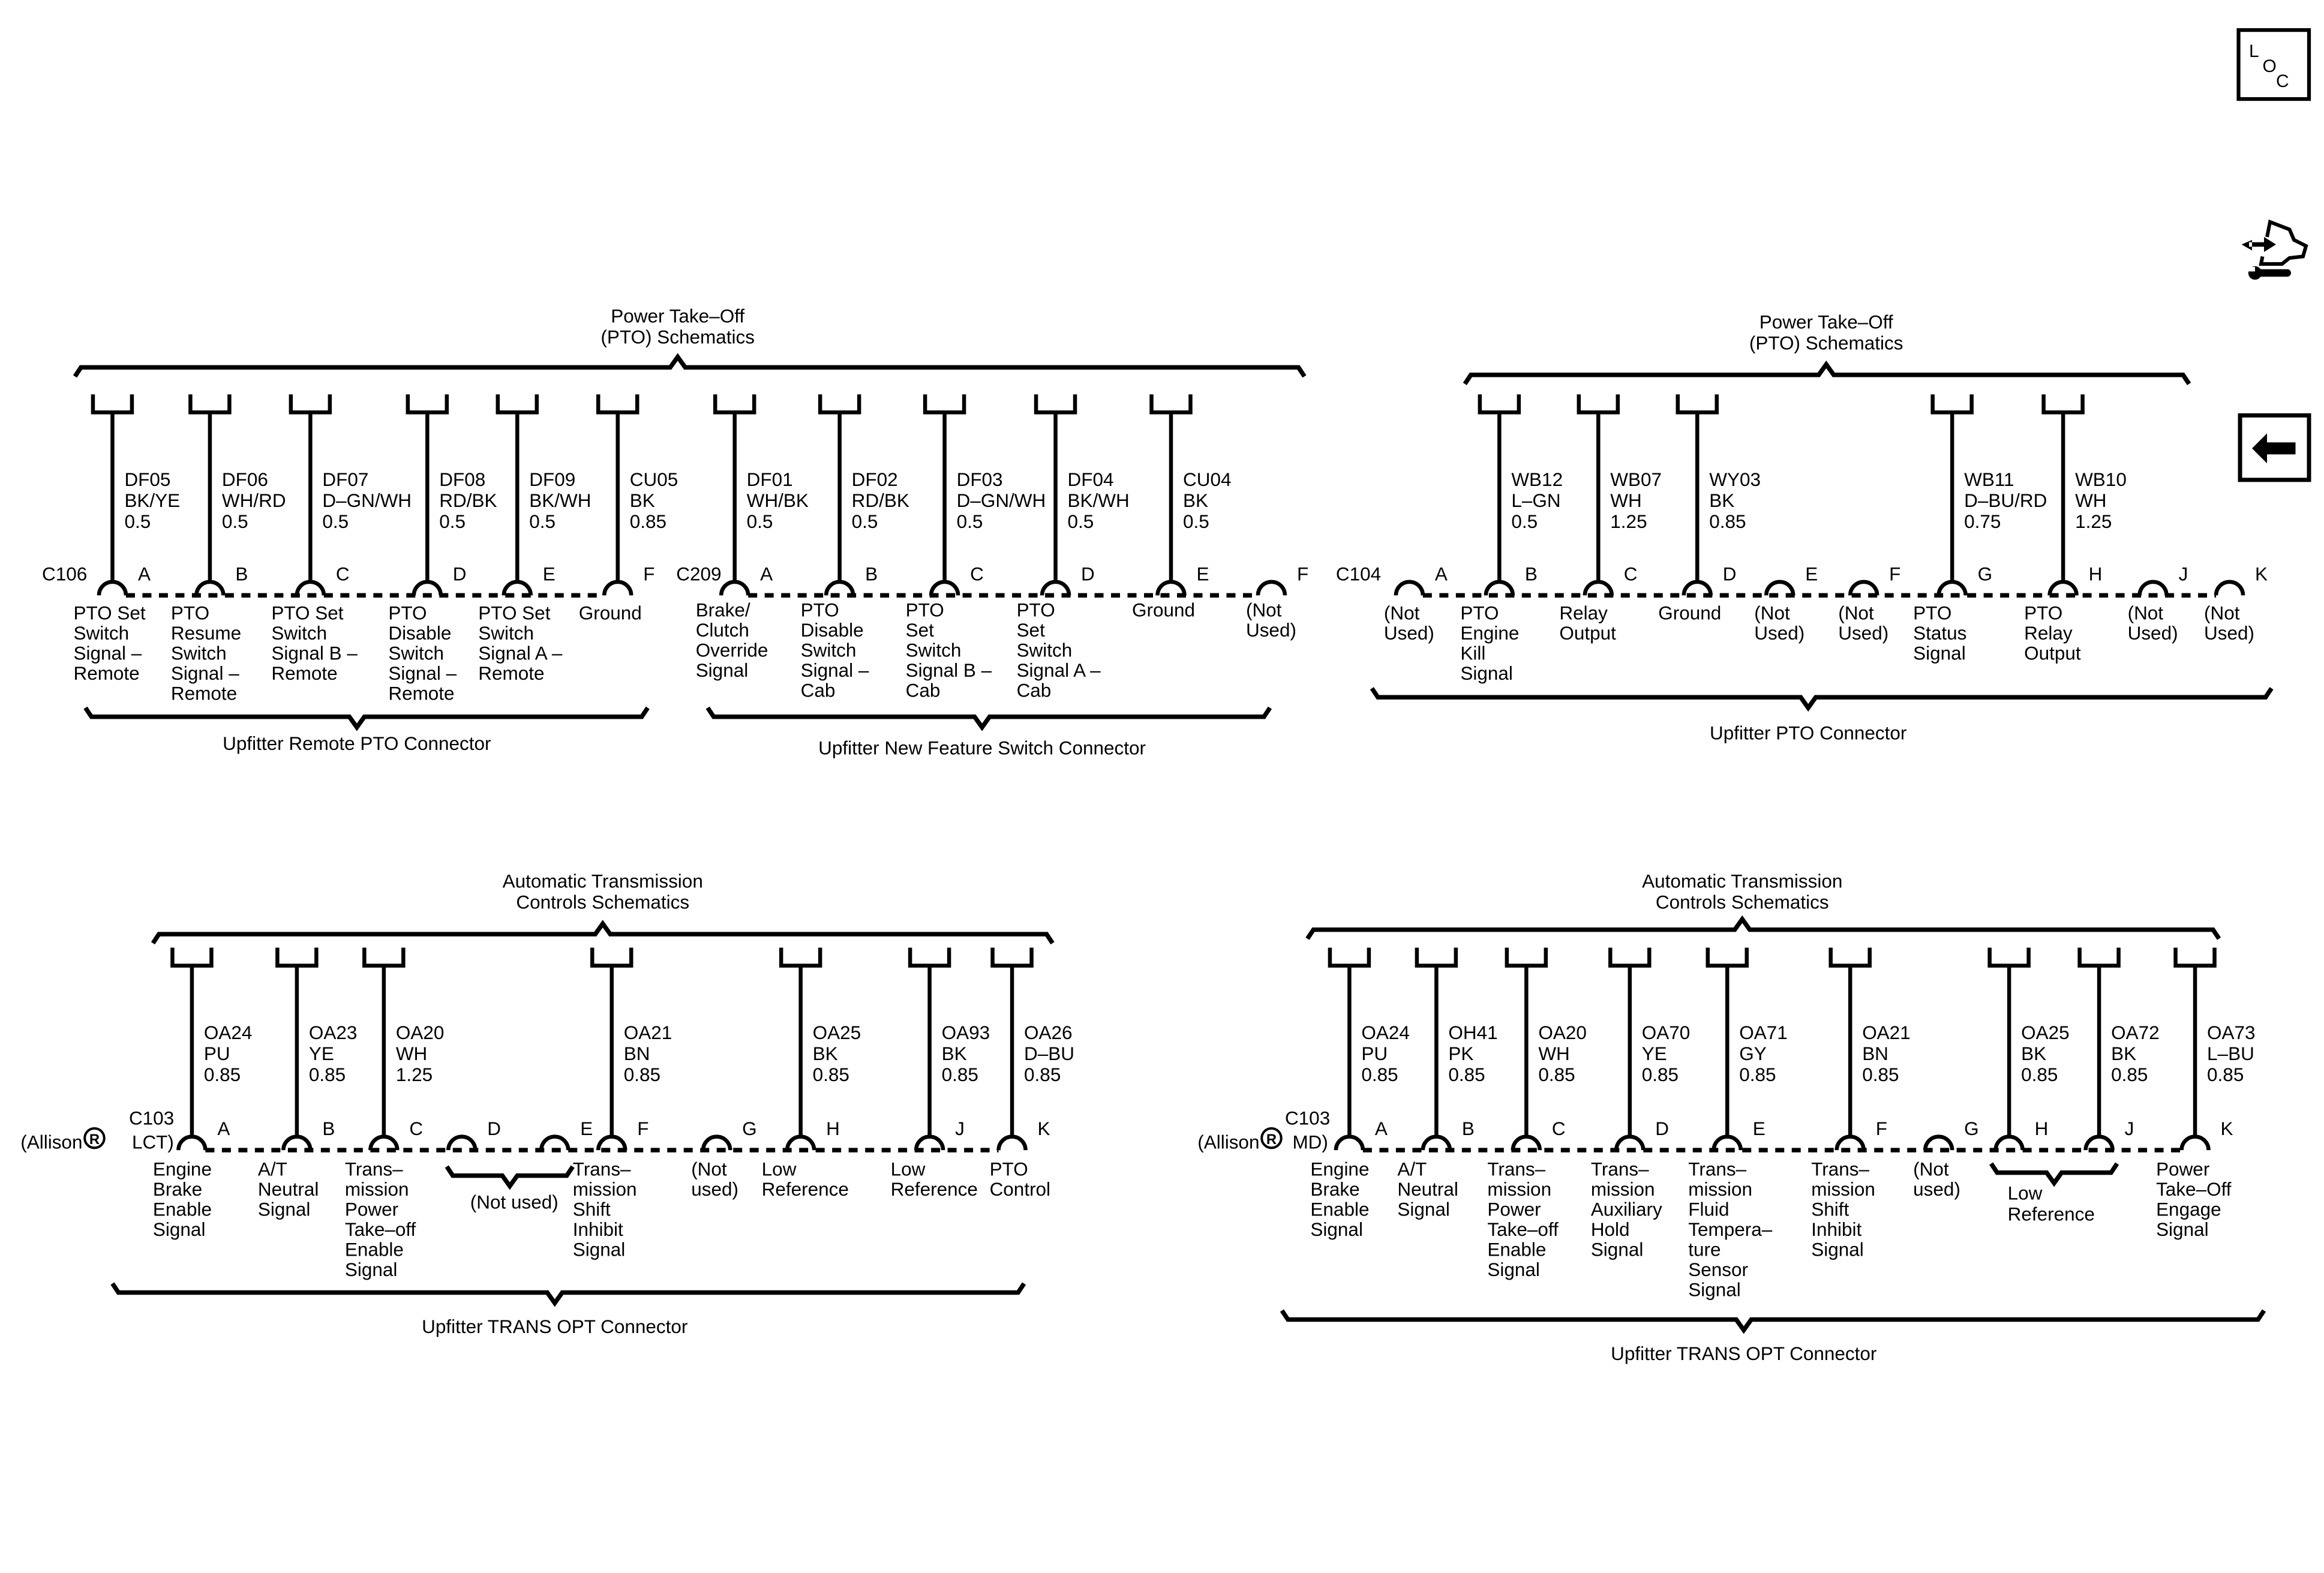  What do you see at coordinates (1553, 1053) in the screenshot?
I see `wire-color: WH` at bounding box center [1553, 1053].